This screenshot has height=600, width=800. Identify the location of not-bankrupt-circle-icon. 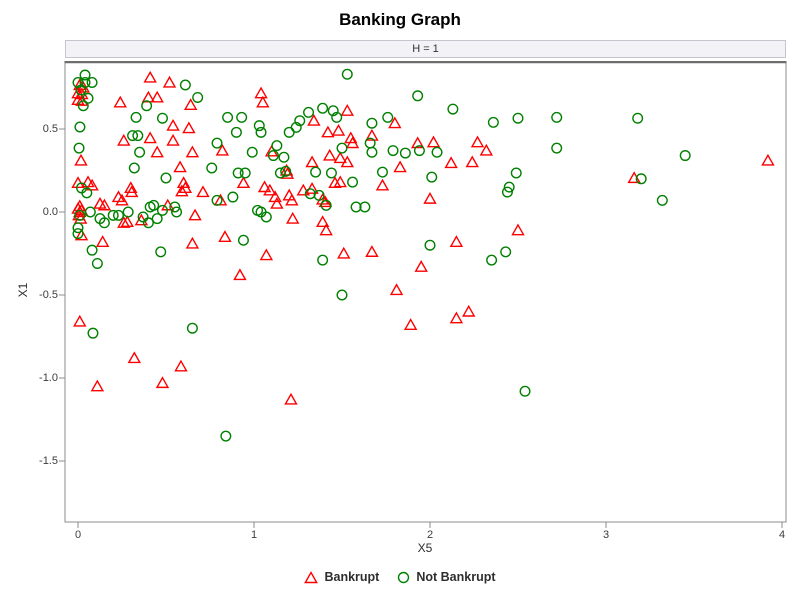
(404, 577).